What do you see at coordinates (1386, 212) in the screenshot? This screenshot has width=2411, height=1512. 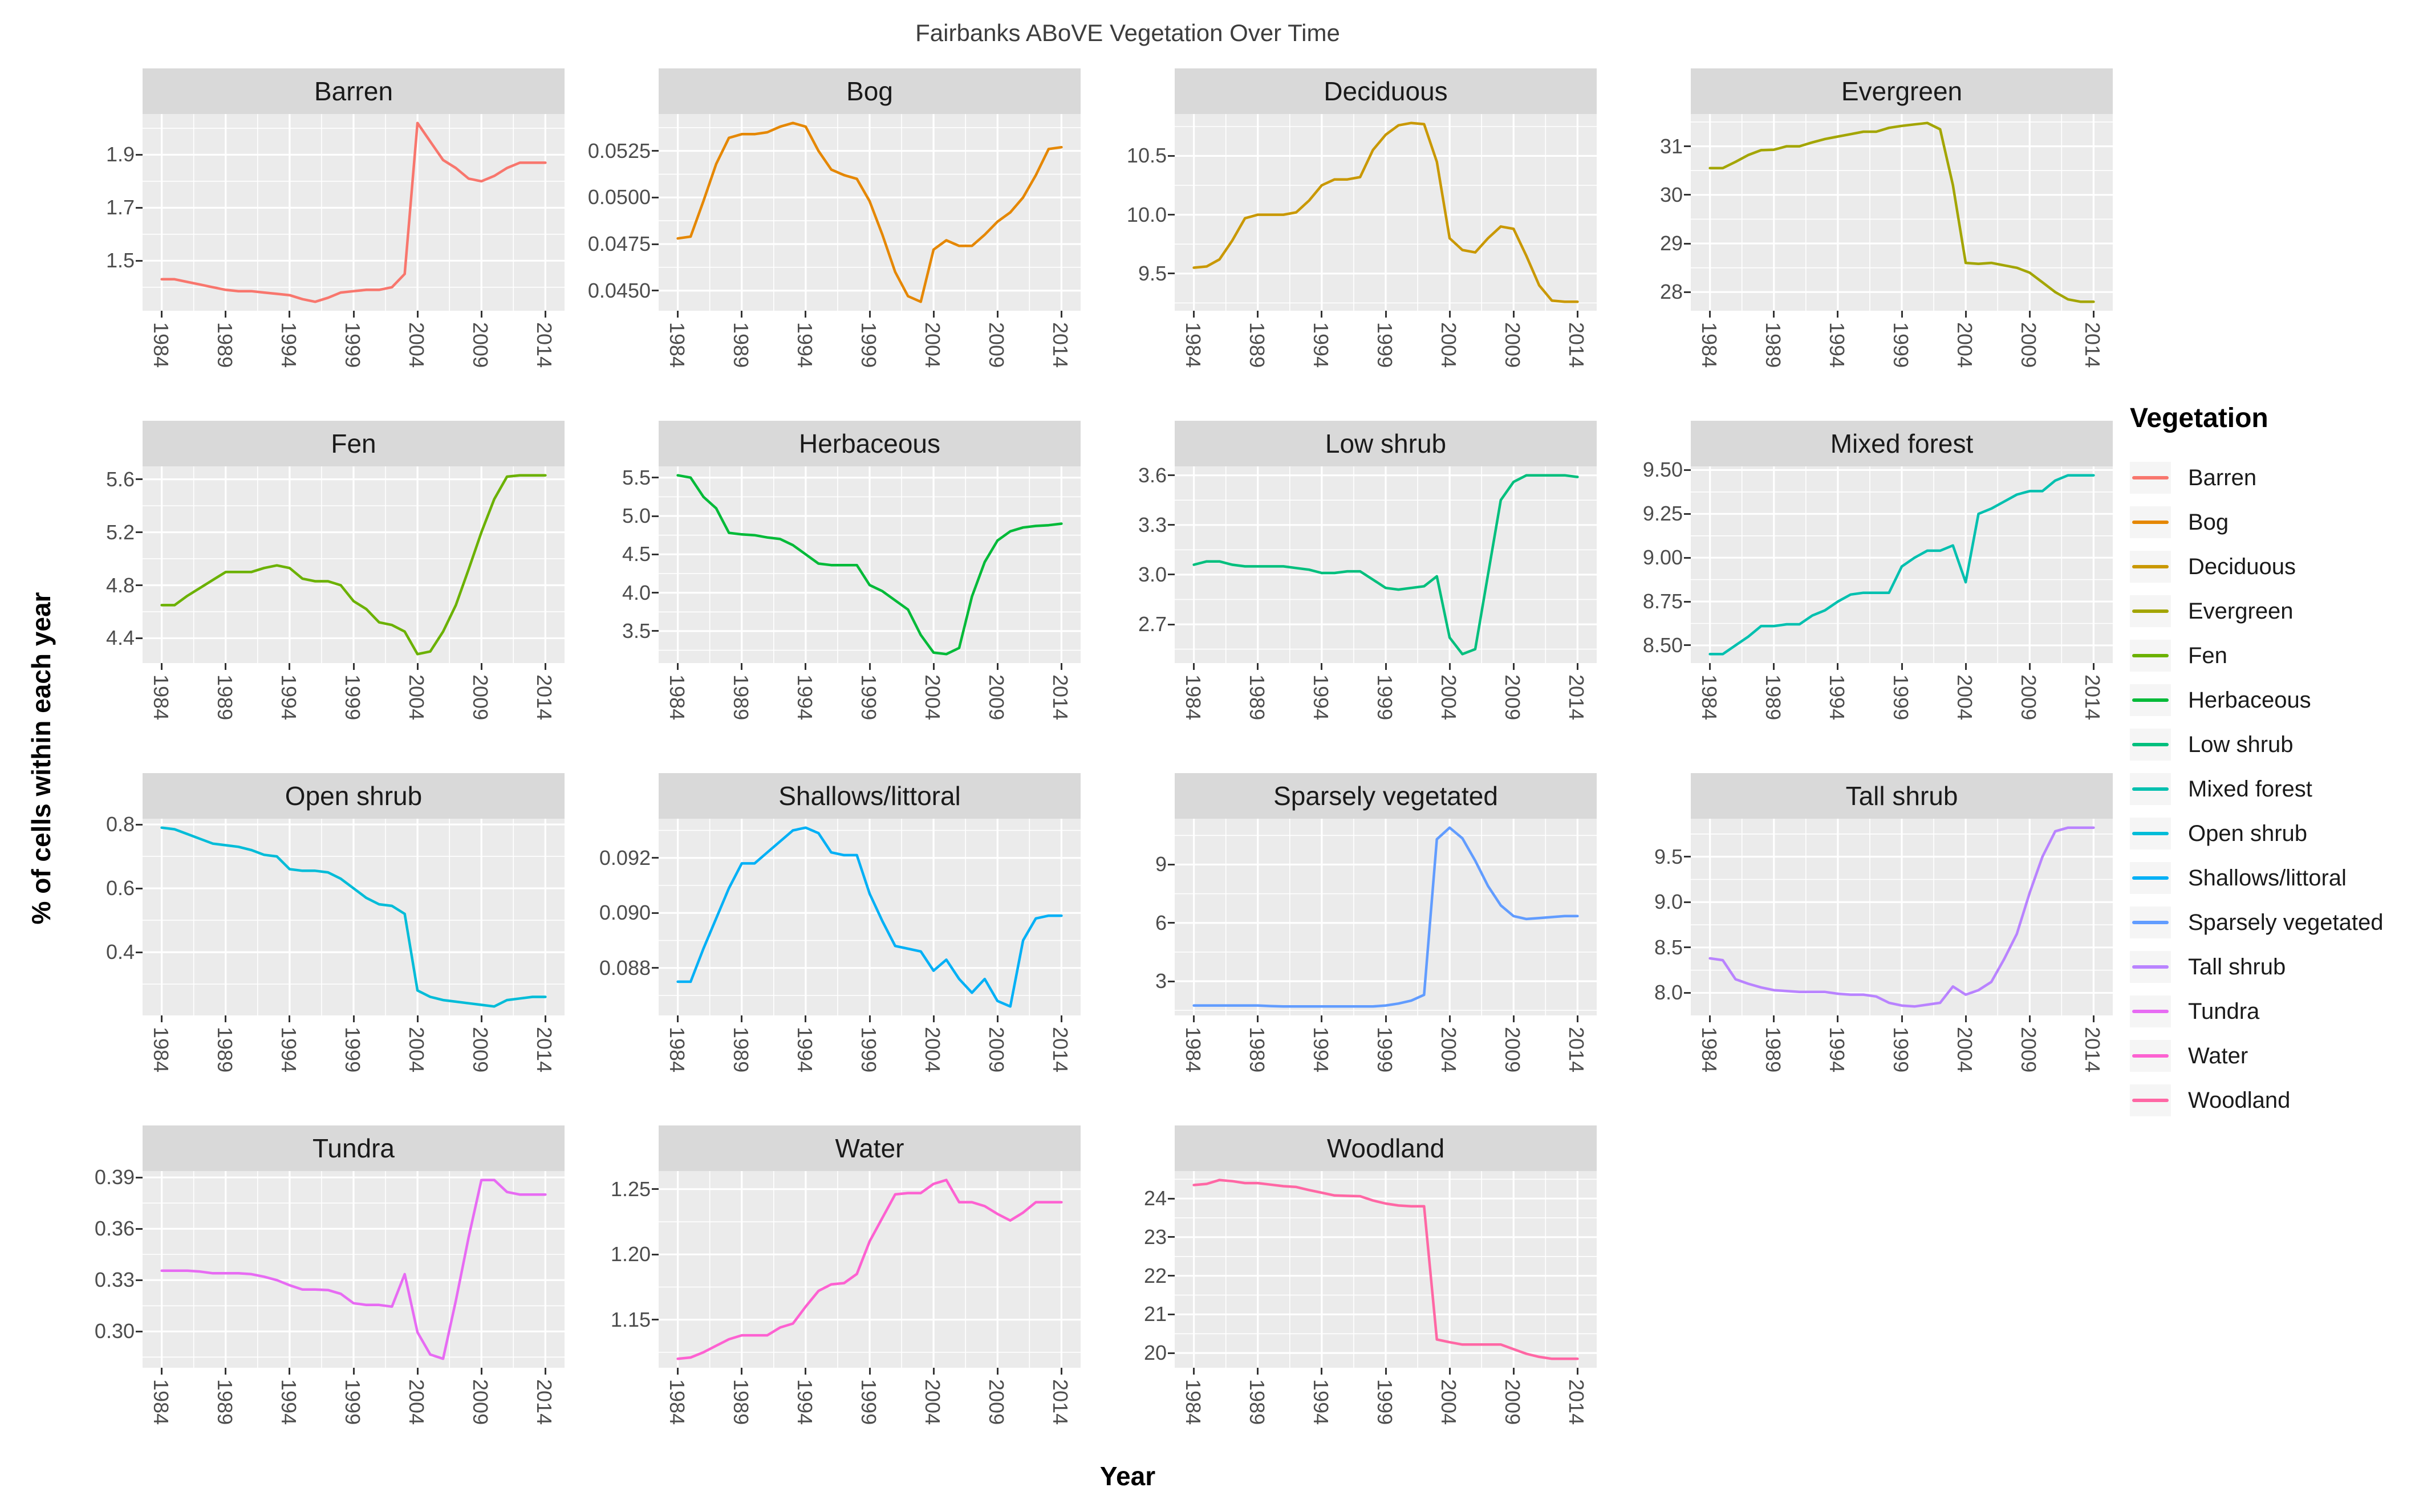 I see `facet-panel-deciduous` at bounding box center [1386, 212].